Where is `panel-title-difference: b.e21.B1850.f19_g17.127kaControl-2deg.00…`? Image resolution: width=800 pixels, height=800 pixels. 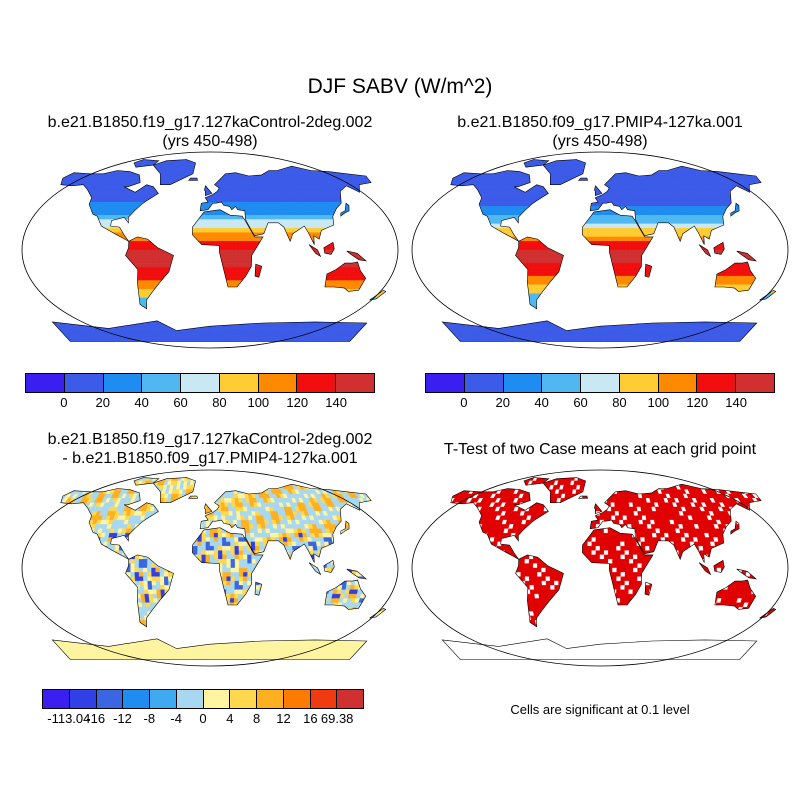
panel-title-difference: b.e21.B1850.f19_g17.127kaControl-2deg.00… is located at coordinates (210, 449).